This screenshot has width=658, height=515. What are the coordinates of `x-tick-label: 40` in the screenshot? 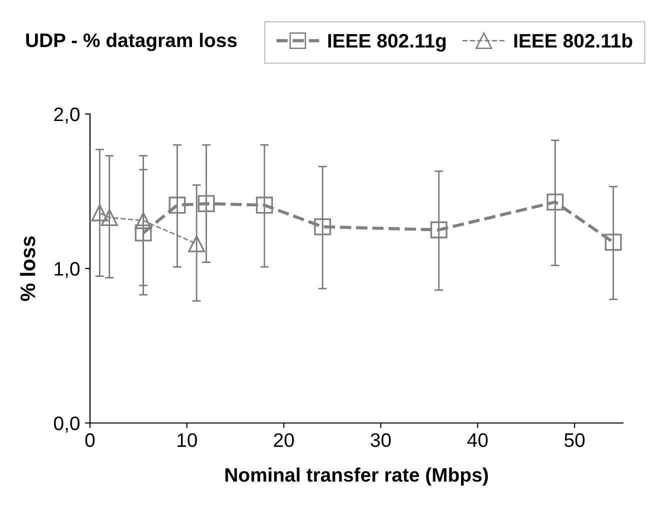 It's located at (477, 440).